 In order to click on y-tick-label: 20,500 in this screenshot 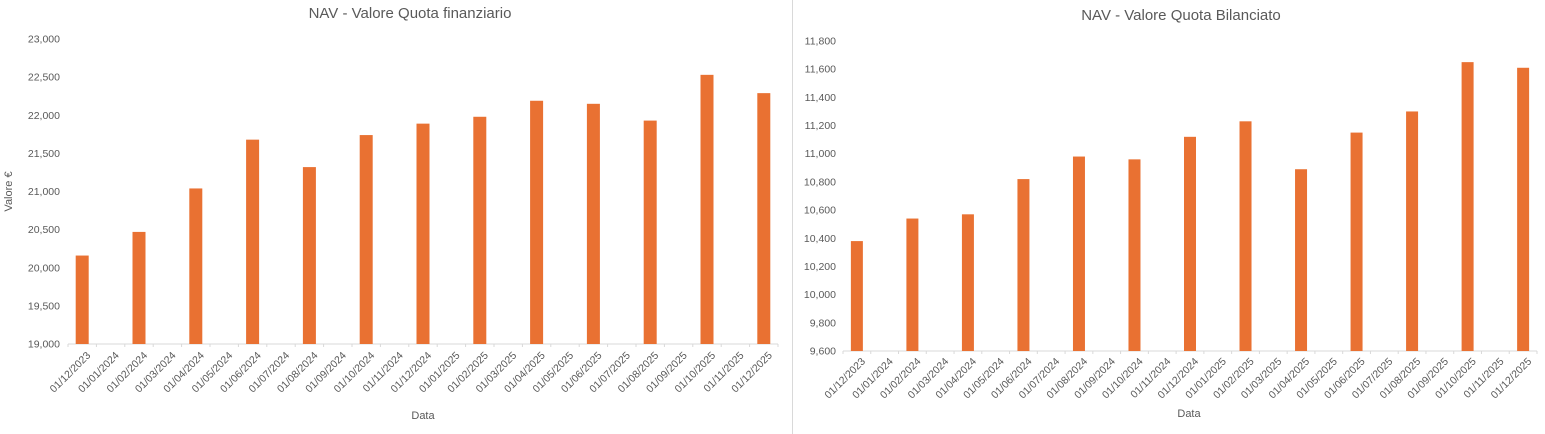, I will do `click(44, 230)`.